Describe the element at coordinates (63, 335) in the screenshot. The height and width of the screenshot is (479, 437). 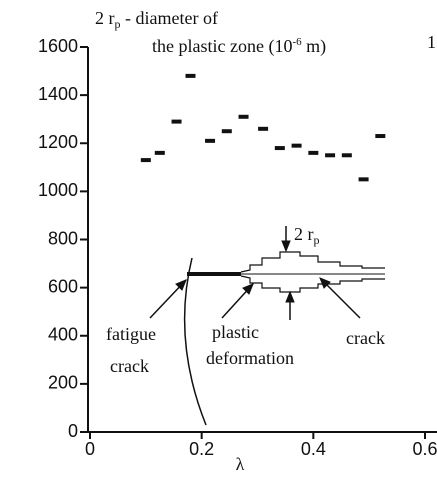
I see `y-tick-label: 400` at that location.